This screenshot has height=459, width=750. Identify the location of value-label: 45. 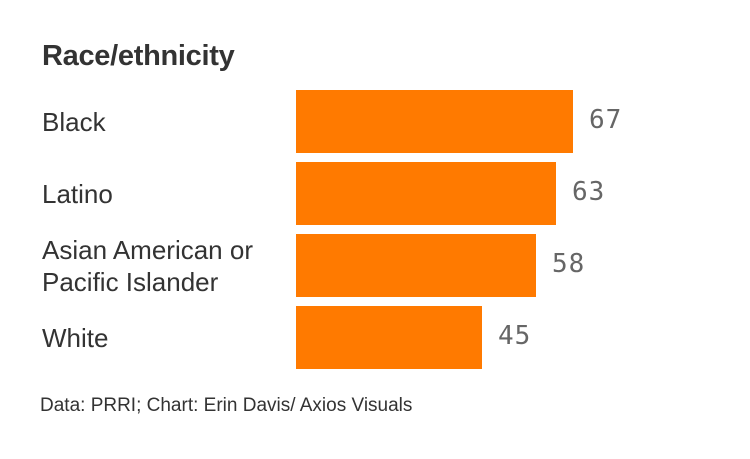
(515, 336).